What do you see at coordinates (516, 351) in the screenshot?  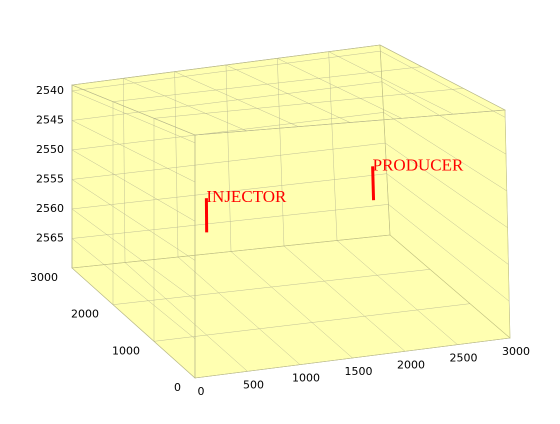 I see `x-tick-label: 3000` at bounding box center [516, 351].